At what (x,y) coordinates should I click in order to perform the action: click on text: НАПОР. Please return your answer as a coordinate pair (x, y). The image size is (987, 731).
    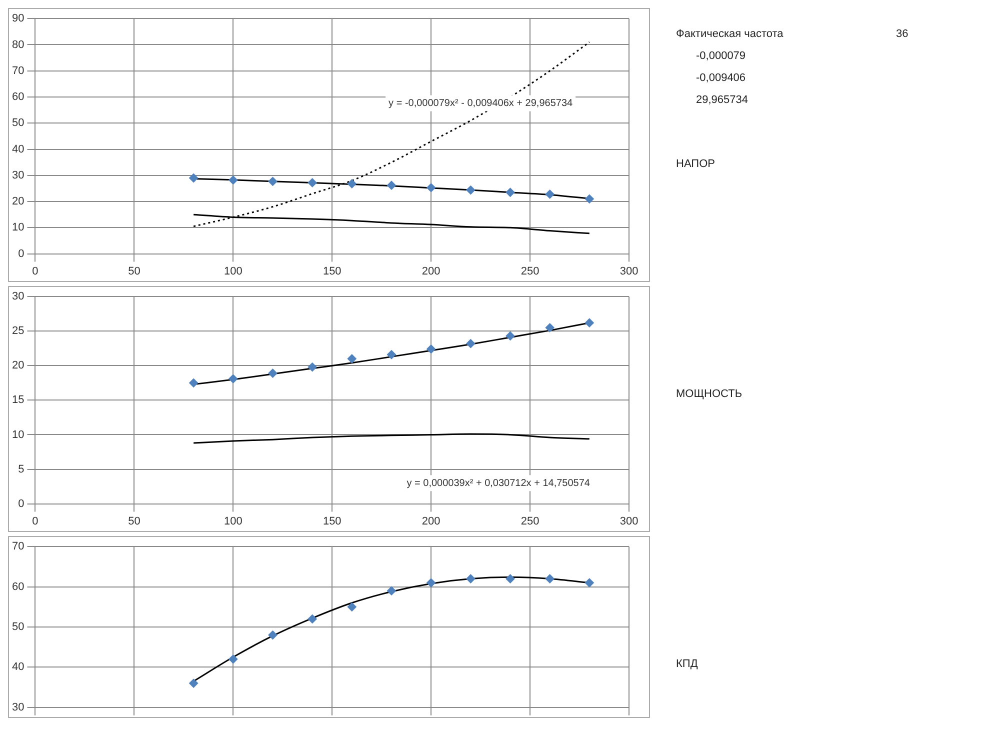
    Looking at the image, I should click on (695, 164).